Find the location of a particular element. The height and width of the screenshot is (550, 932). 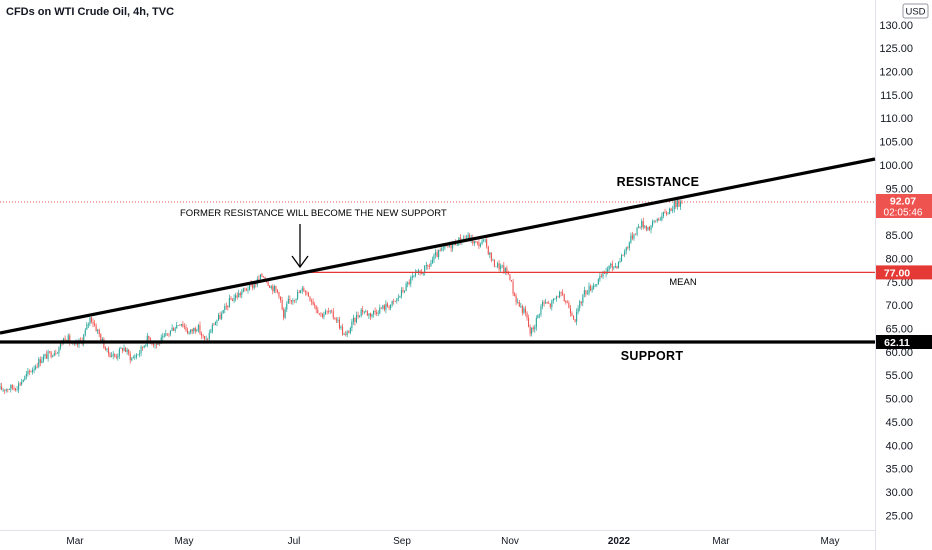

last-price-tag is located at coordinates (904, 206).